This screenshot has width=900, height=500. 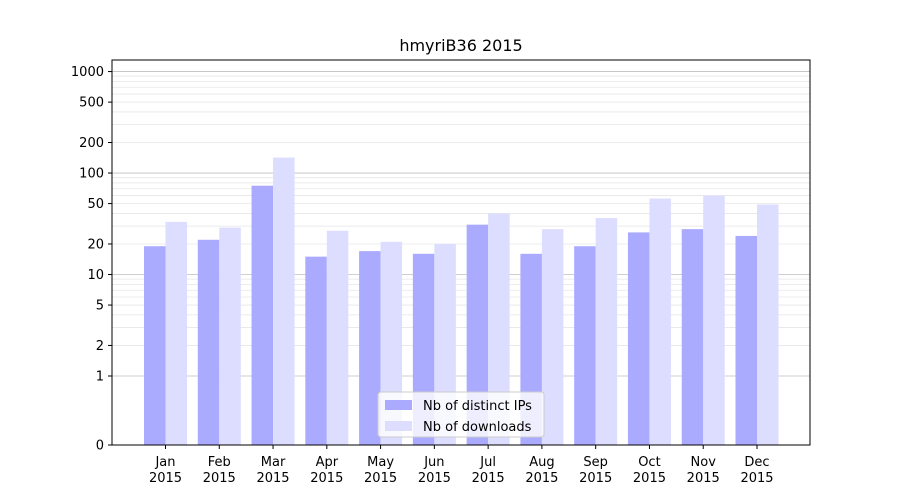 I want to click on y-tick-label: 1000, so click(x=87, y=72).